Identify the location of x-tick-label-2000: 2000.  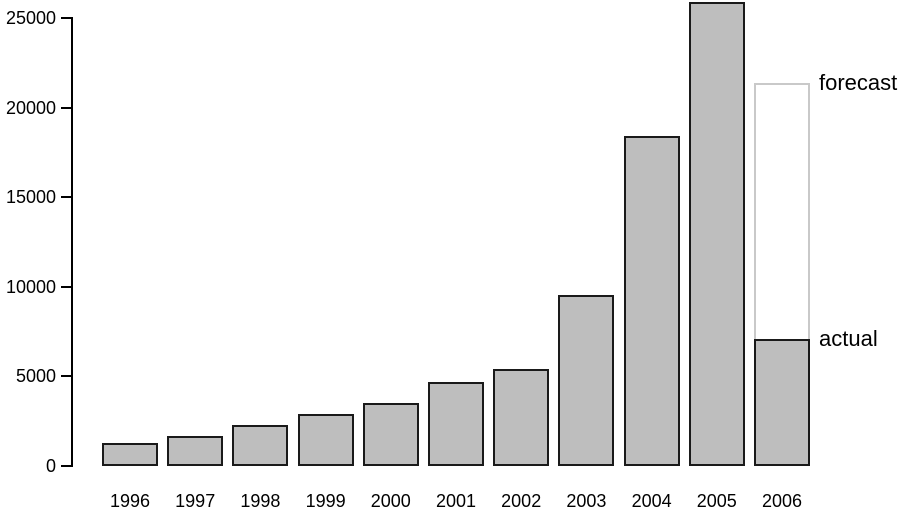
(390, 501).